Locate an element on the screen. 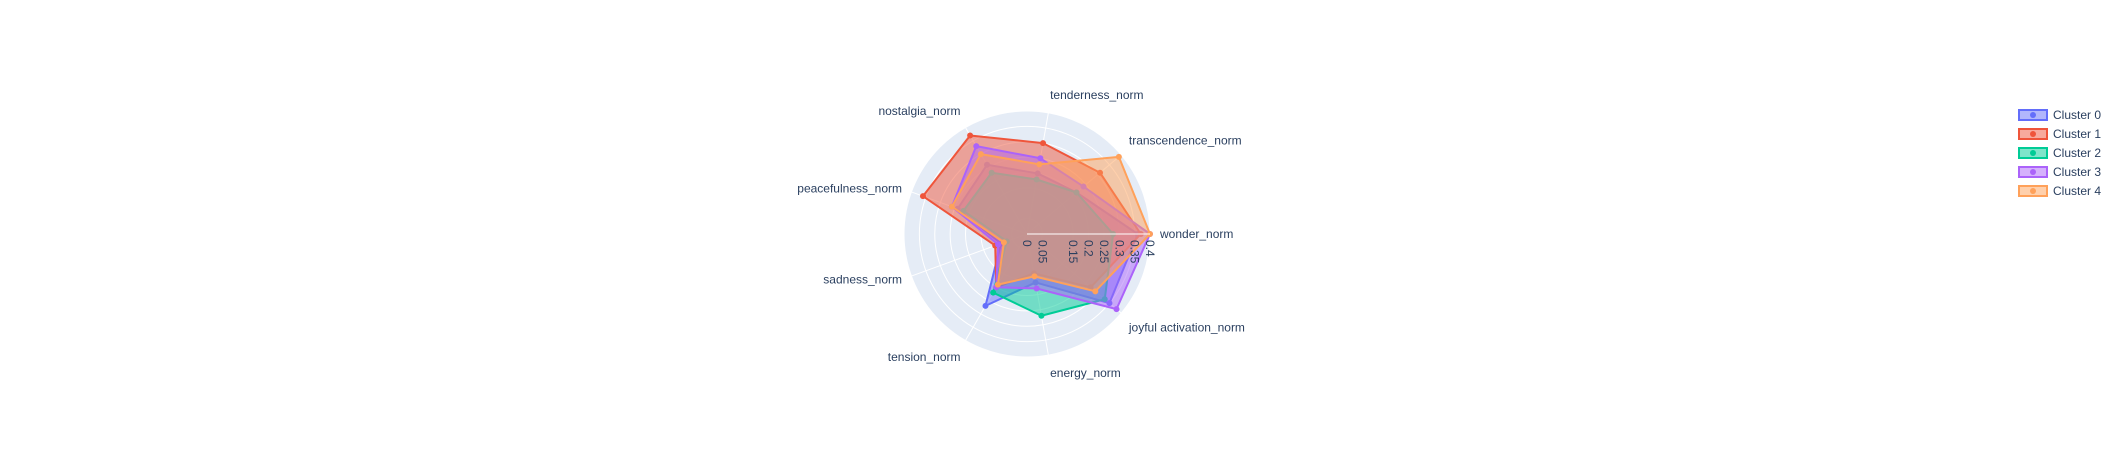 This screenshot has height=450, width=2125. legend-label: Cluster 3 is located at coordinates (2077, 172).